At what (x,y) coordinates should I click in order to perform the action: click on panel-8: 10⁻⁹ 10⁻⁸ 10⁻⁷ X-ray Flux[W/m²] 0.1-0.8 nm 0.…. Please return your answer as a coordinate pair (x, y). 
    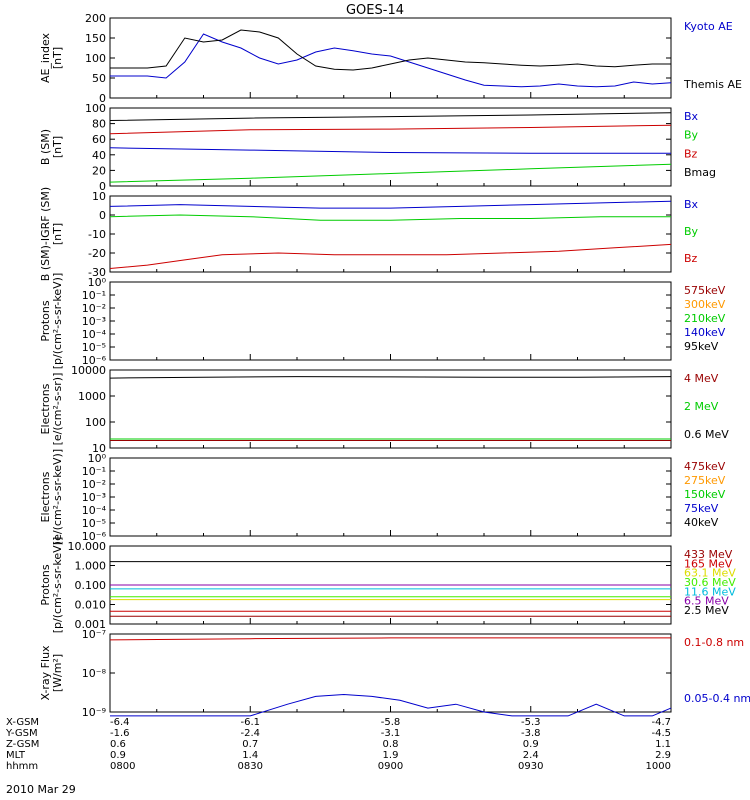
    Looking at the image, I should click on (394, 673).